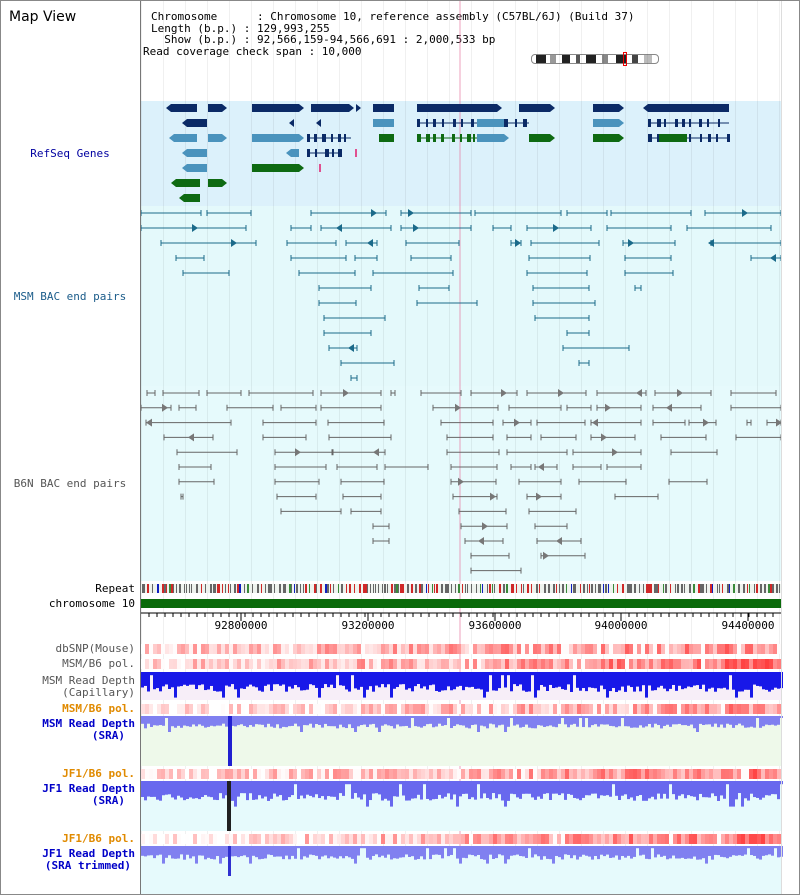 Image resolution: width=800 pixels, height=895 pixels. Describe the element at coordinates (495, 625) in the screenshot. I see `axis-tick-label: 93600000` at that location.